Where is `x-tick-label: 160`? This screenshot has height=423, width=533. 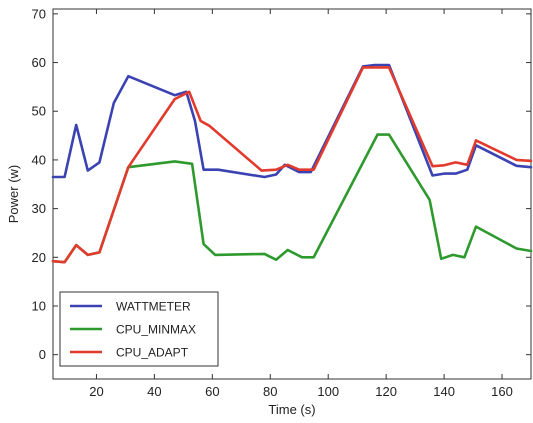 x-tick-label: 160 is located at coordinates (502, 391).